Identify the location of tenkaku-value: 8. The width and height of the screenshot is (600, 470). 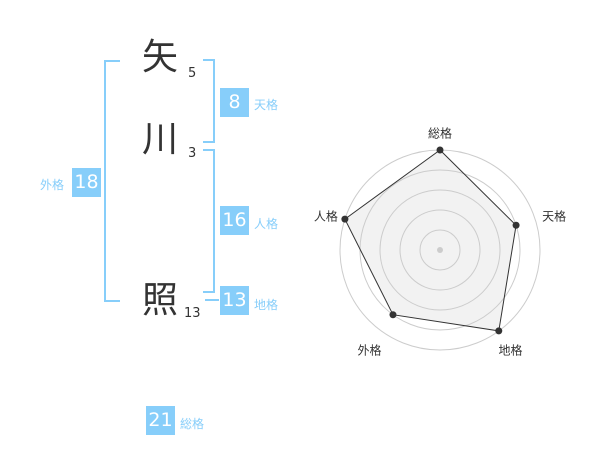
(234, 102).